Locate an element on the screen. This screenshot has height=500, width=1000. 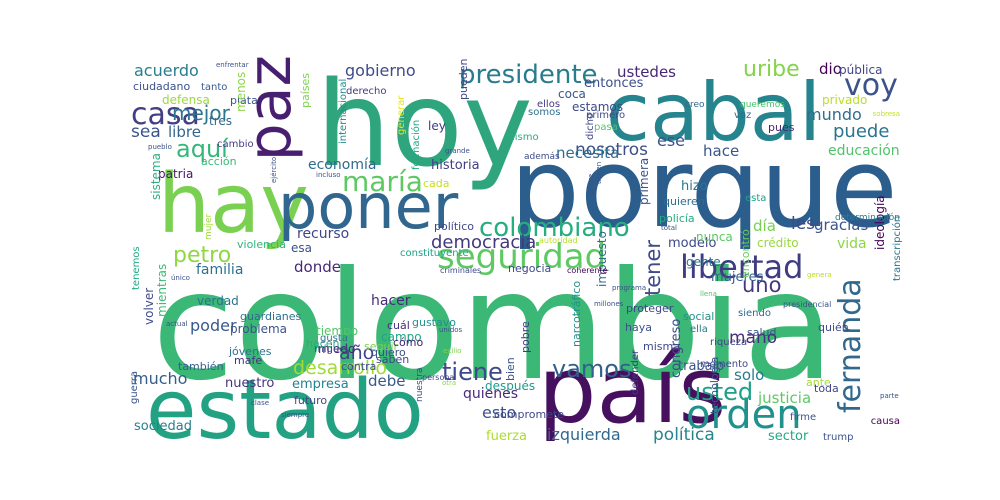
word-político: político is located at coordinates (454, 226).